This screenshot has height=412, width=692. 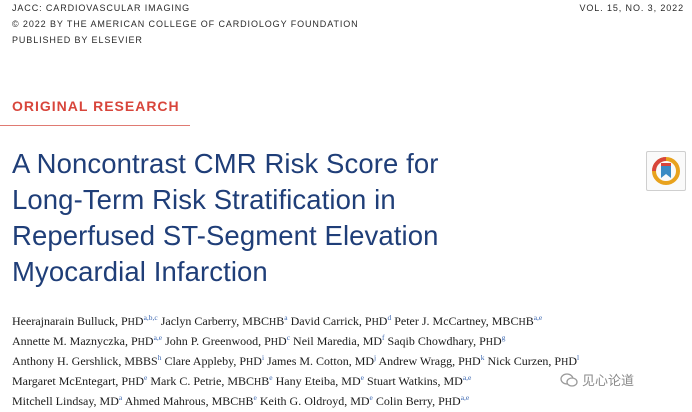 I want to click on title-line: Reperfused ST-Segment Elevation, so click(x=225, y=235).